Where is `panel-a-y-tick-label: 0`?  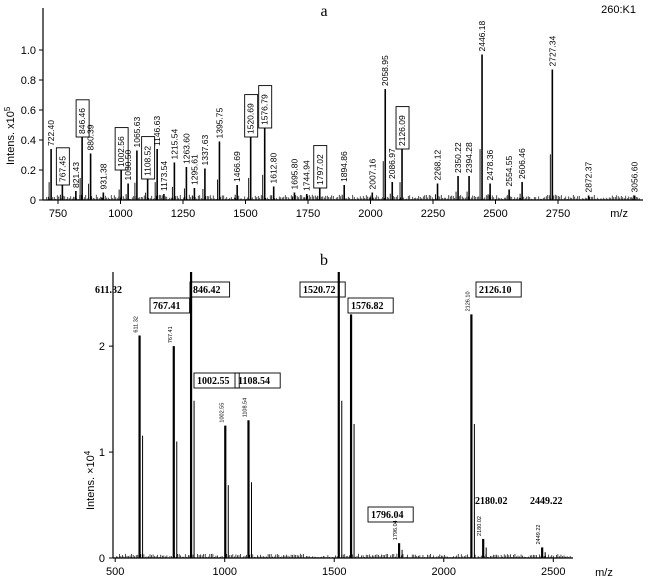 panel-a-y-tick-label: 0 is located at coordinates (33, 201).